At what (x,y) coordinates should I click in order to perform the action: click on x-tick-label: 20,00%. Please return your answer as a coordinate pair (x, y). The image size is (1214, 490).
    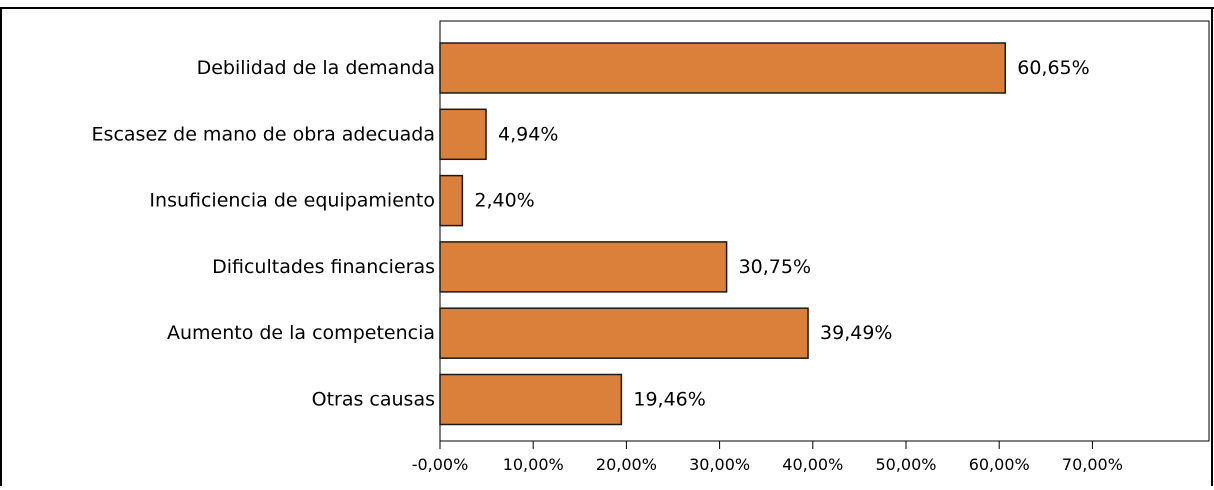
    Looking at the image, I should click on (626, 464).